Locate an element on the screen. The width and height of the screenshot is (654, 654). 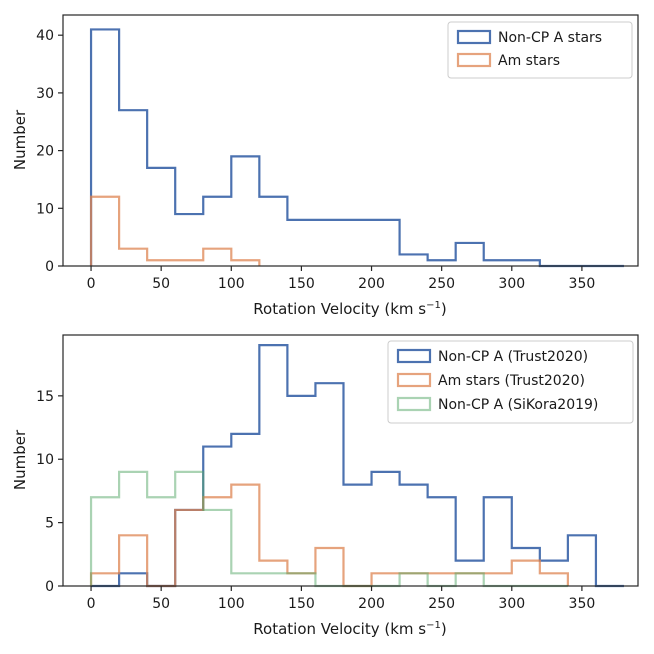
top-legend: Non-CP A stars Am stars is located at coordinates (540, 50).